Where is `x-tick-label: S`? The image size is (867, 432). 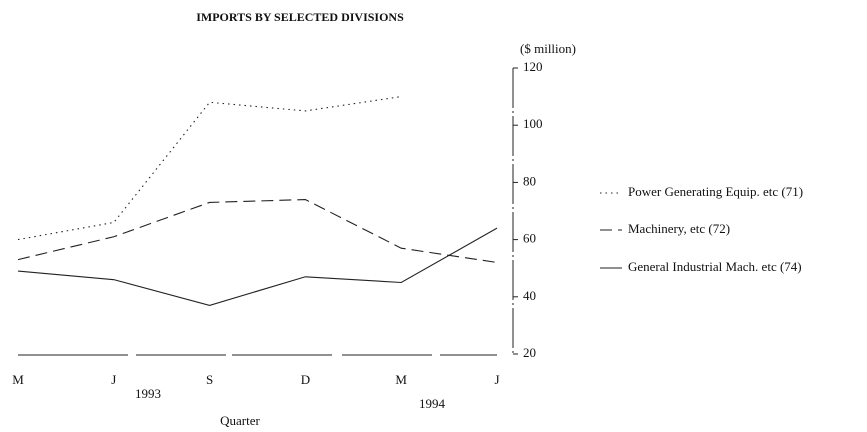 x-tick-label: S is located at coordinates (209, 379).